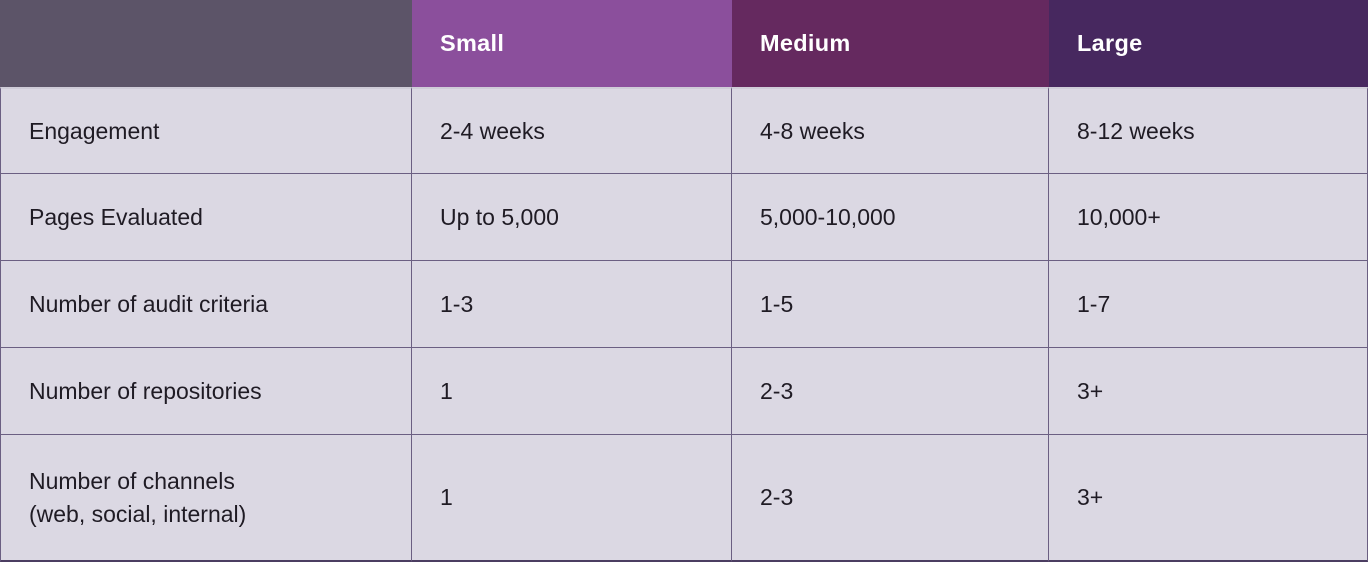  What do you see at coordinates (572, 43) in the screenshot?
I see `column-header-small: Small` at bounding box center [572, 43].